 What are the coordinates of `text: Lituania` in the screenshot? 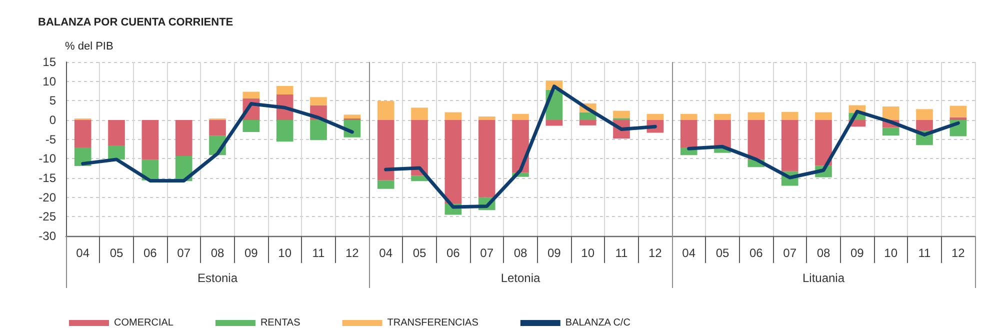 It's located at (823, 278).